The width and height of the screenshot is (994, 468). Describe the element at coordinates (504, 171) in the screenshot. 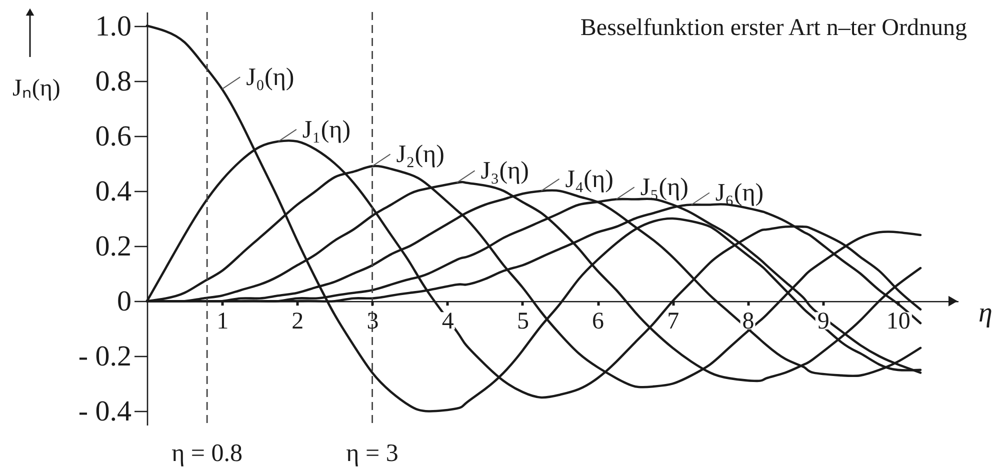

I see `series-label: J₃(η)` at that location.